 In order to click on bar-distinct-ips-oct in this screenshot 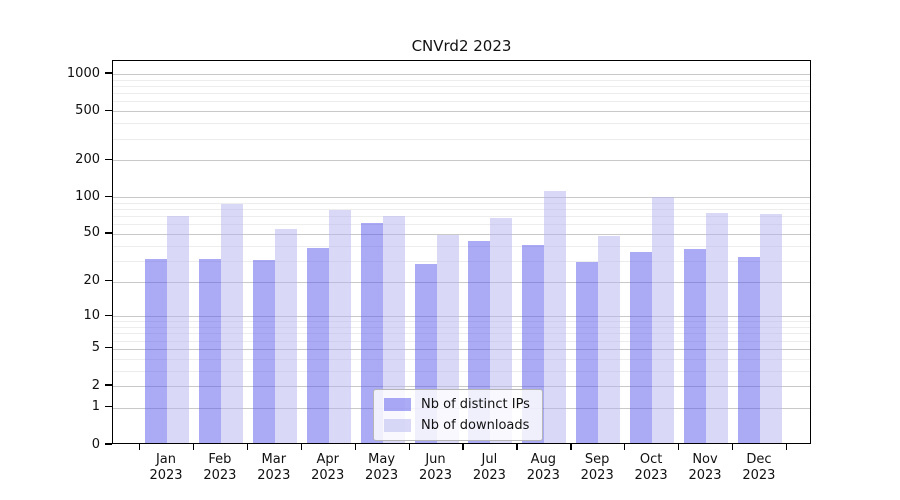, I will do `click(641, 347)`.